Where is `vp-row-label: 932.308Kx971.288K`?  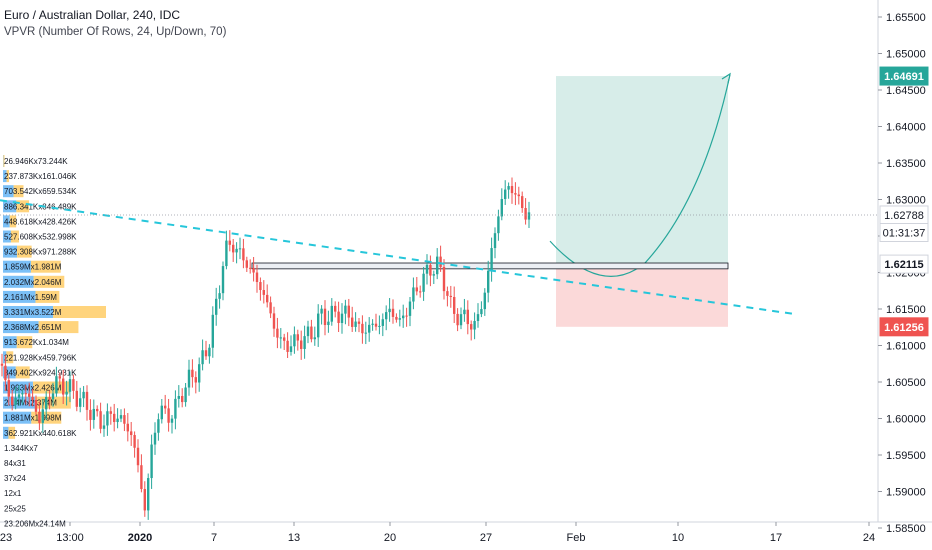 vp-row-label: 932.308Kx971.288K is located at coordinates (40, 252).